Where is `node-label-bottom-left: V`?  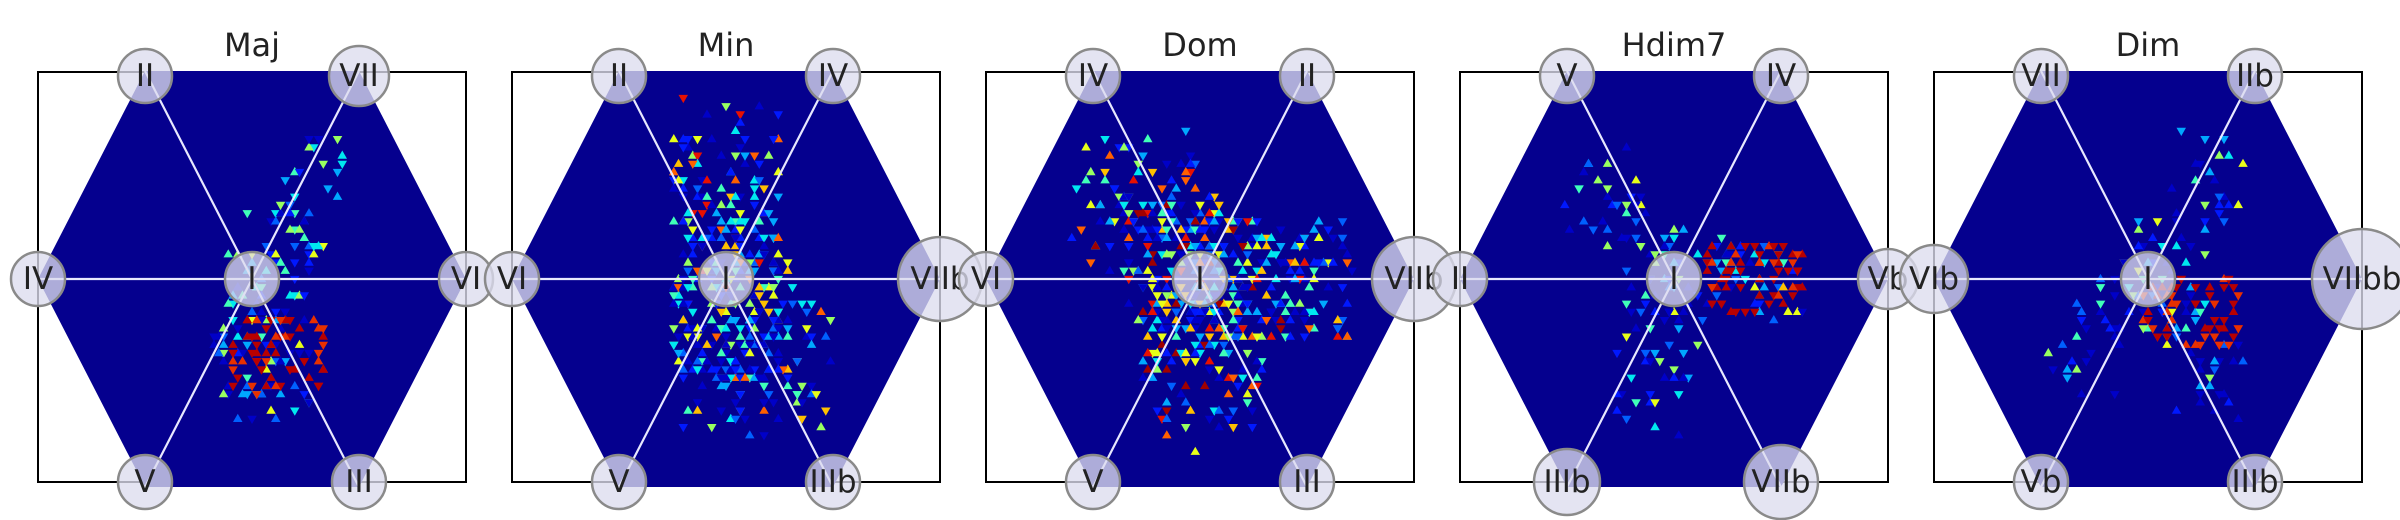
node-label-bottom-left: V is located at coordinates (1092, 482).